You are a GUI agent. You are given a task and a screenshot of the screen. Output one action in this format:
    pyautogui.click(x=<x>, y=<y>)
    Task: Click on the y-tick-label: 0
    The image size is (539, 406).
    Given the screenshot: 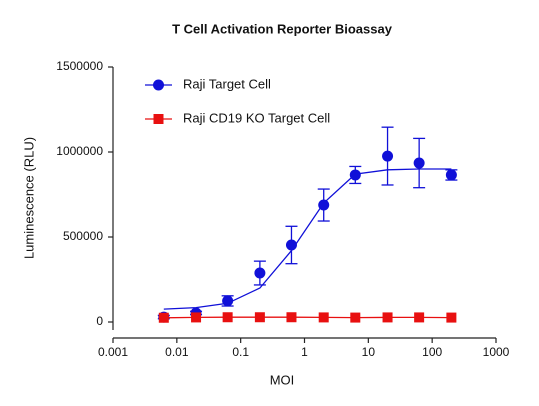 What is the action you would take?
    pyautogui.click(x=99, y=321)
    